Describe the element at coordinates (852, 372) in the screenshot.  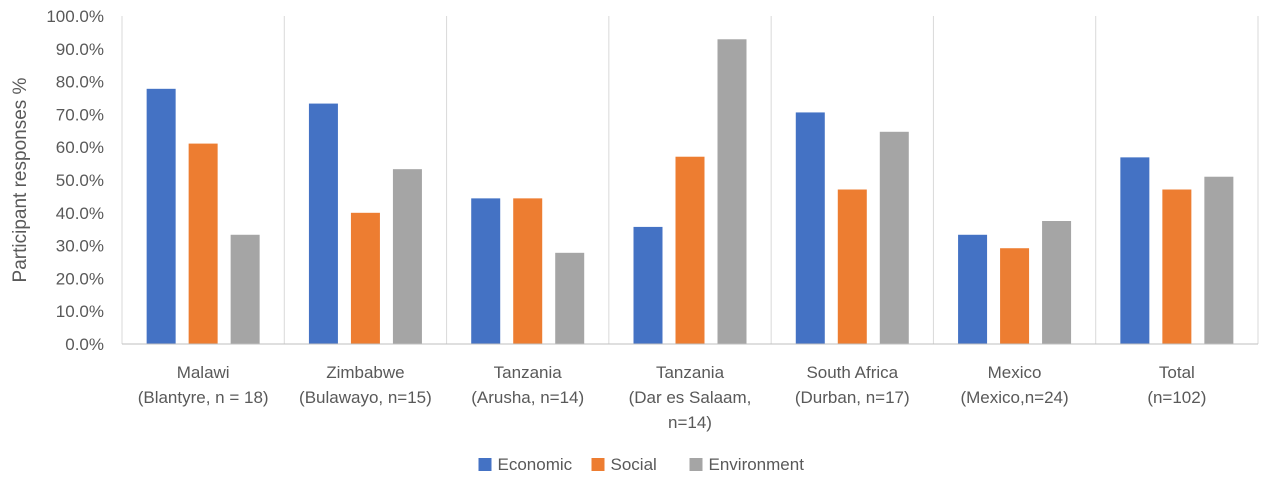
I see `category-label: South Africa` at that location.